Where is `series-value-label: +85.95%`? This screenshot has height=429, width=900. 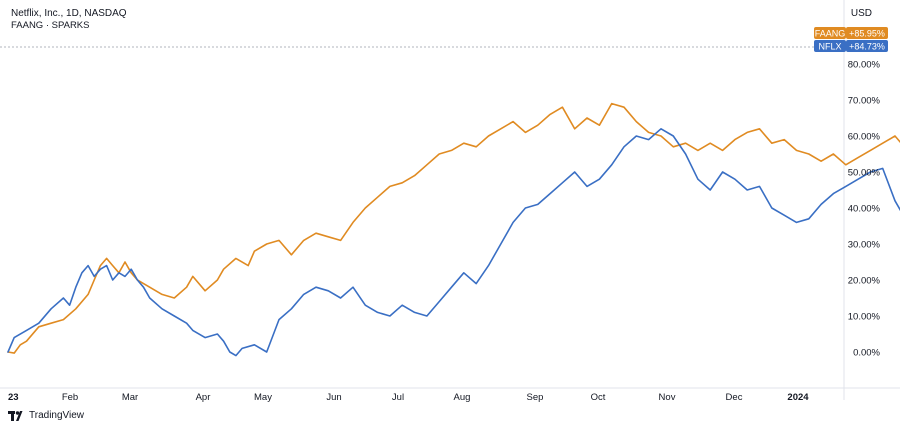
series-value-label: +85.95% is located at coordinates (867, 34).